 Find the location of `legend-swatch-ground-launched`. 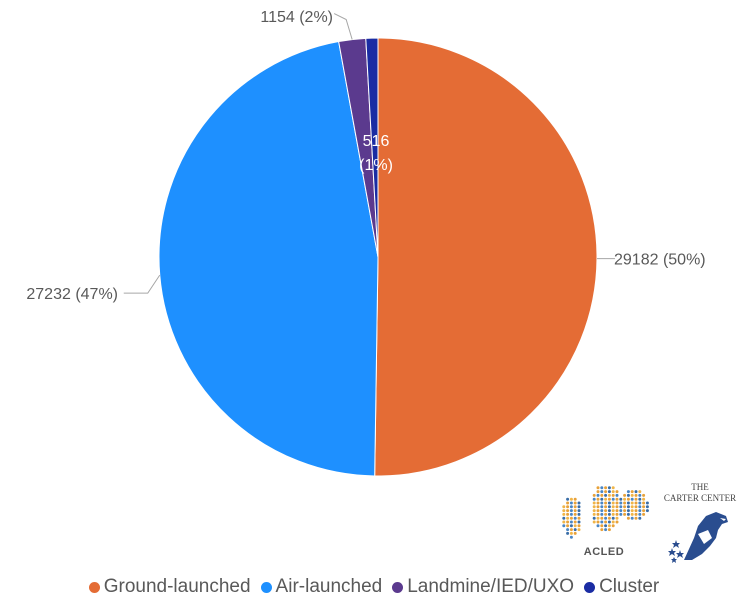

legend-swatch-ground-launched is located at coordinates (94, 587).